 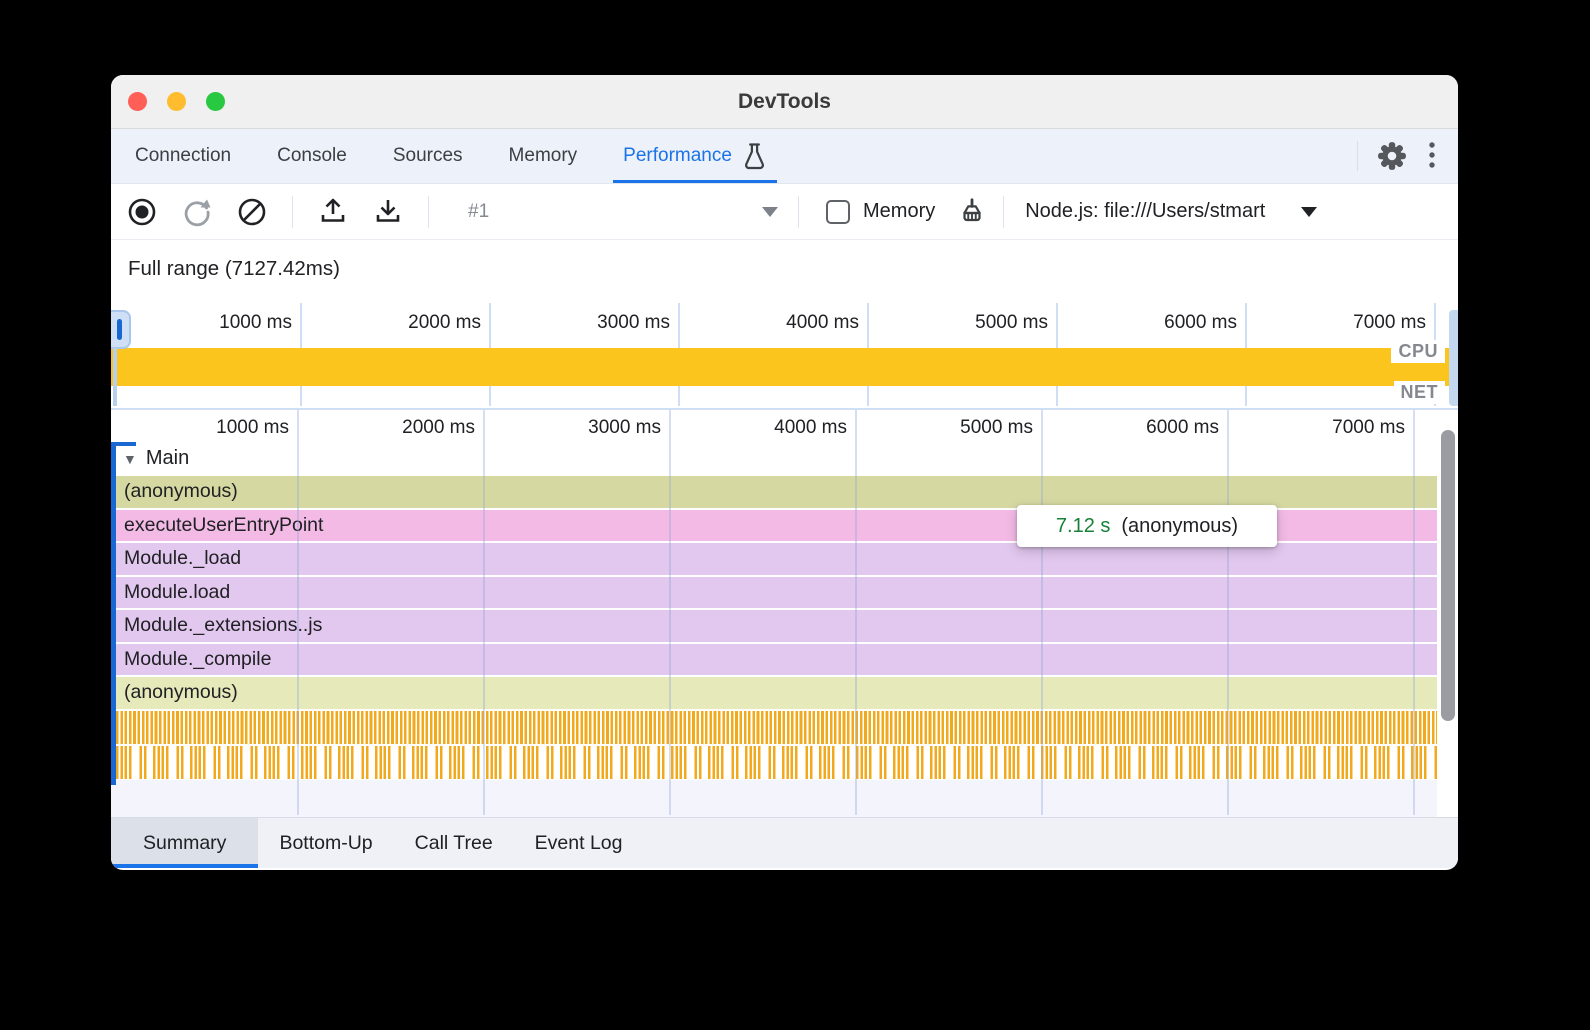 I want to click on frame-tooltip: 7.12 s (anonymous), so click(x=1147, y=526).